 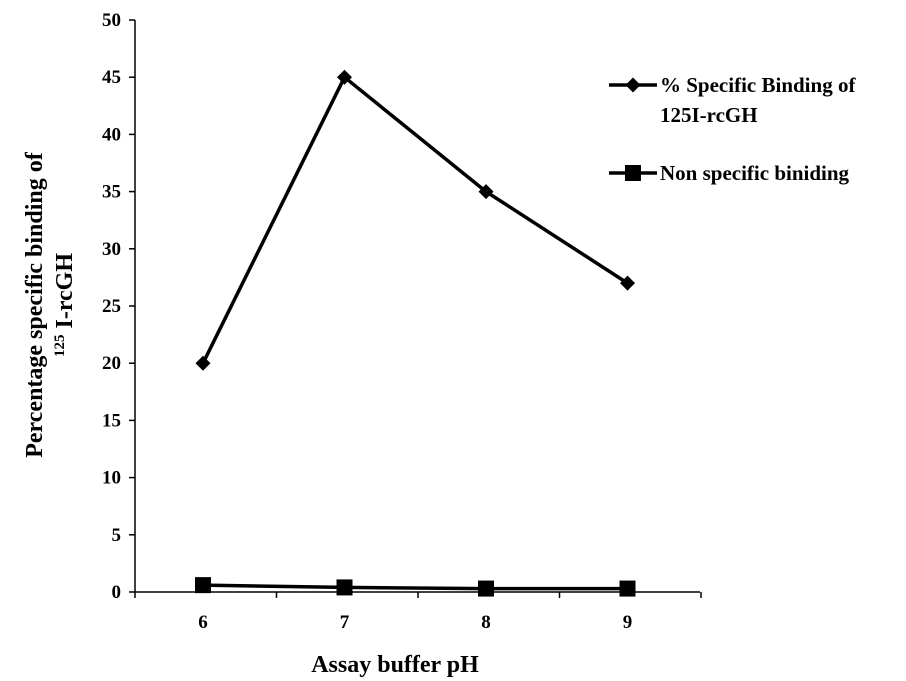 I want to click on legend-entry-1: % Specific Binding of 125I-rcGH, so click(x=732, y=100).